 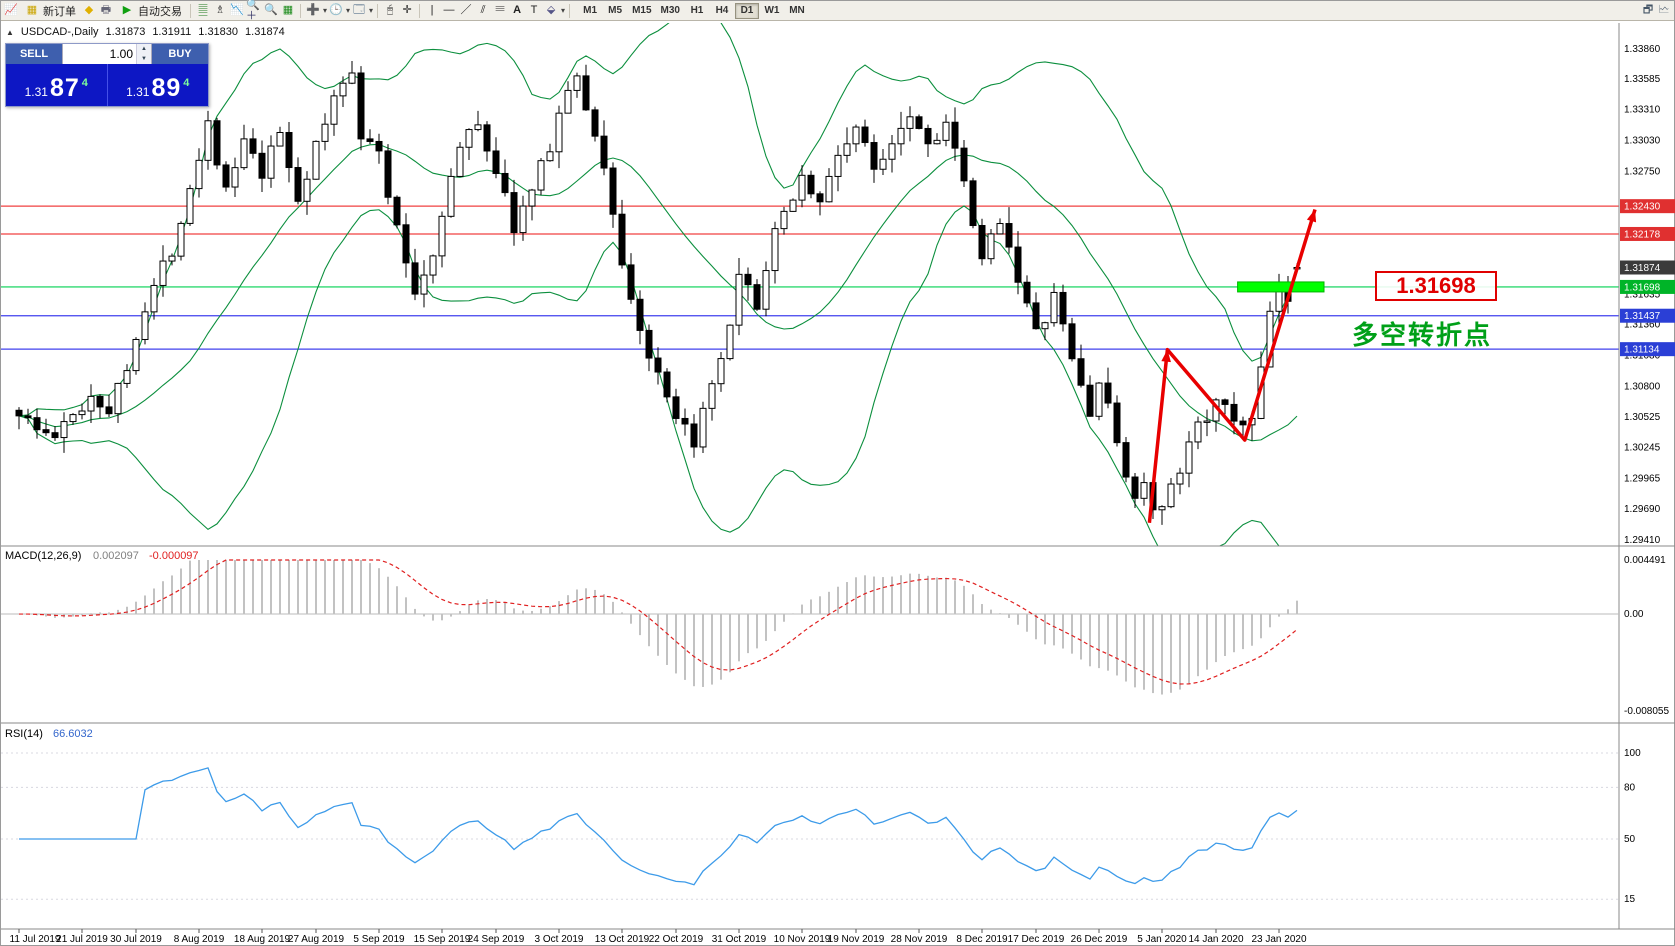 What do you see at coordinates (670, 10) in the screenshot?
I see `timeframe-button-M30: M30` at bounding box center [670, 10].